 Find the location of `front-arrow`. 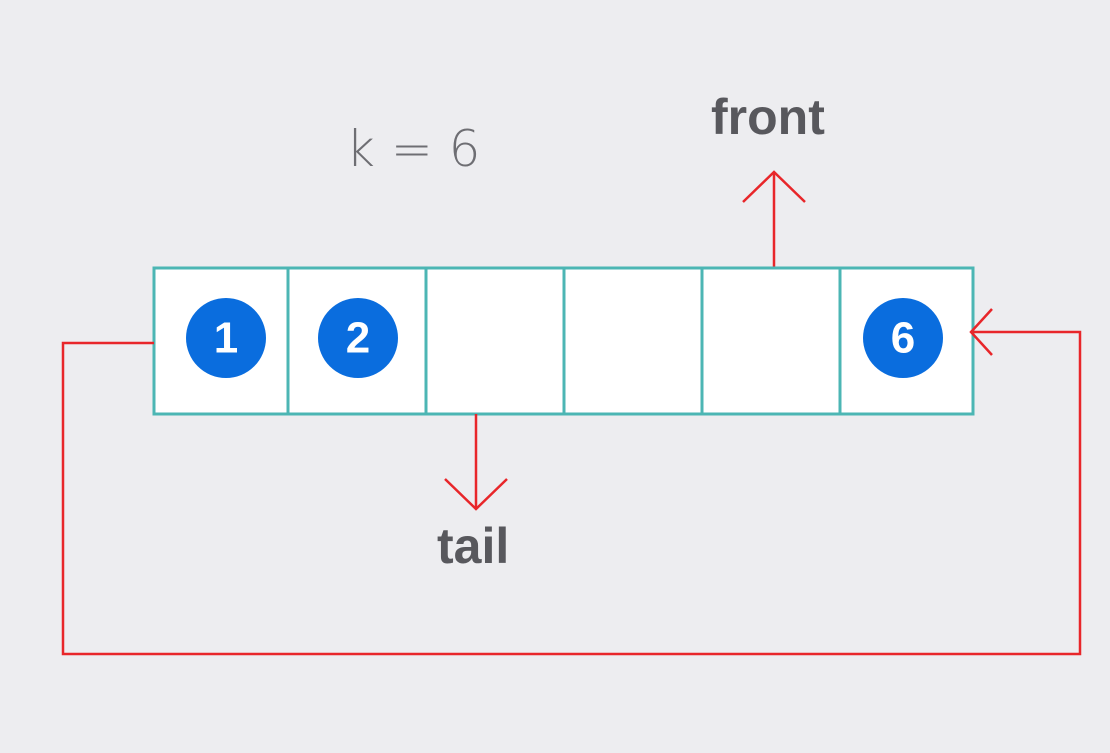

front-arrow is located at coordinates (774, 218).